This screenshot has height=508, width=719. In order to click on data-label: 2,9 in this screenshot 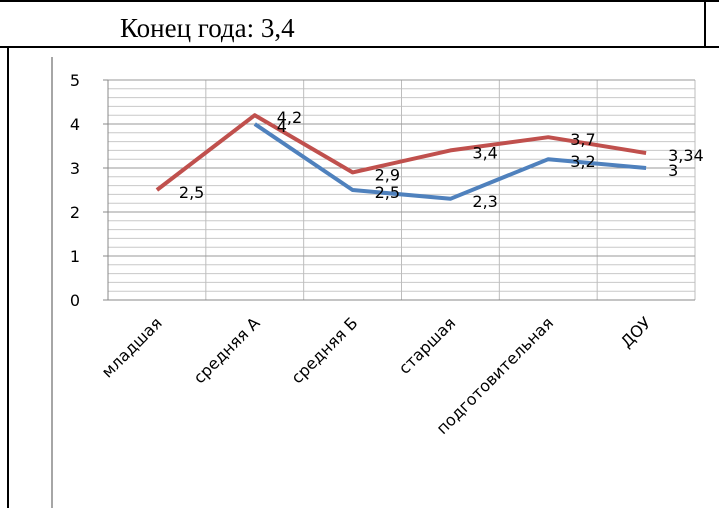, I will do `click(387, 174)`.